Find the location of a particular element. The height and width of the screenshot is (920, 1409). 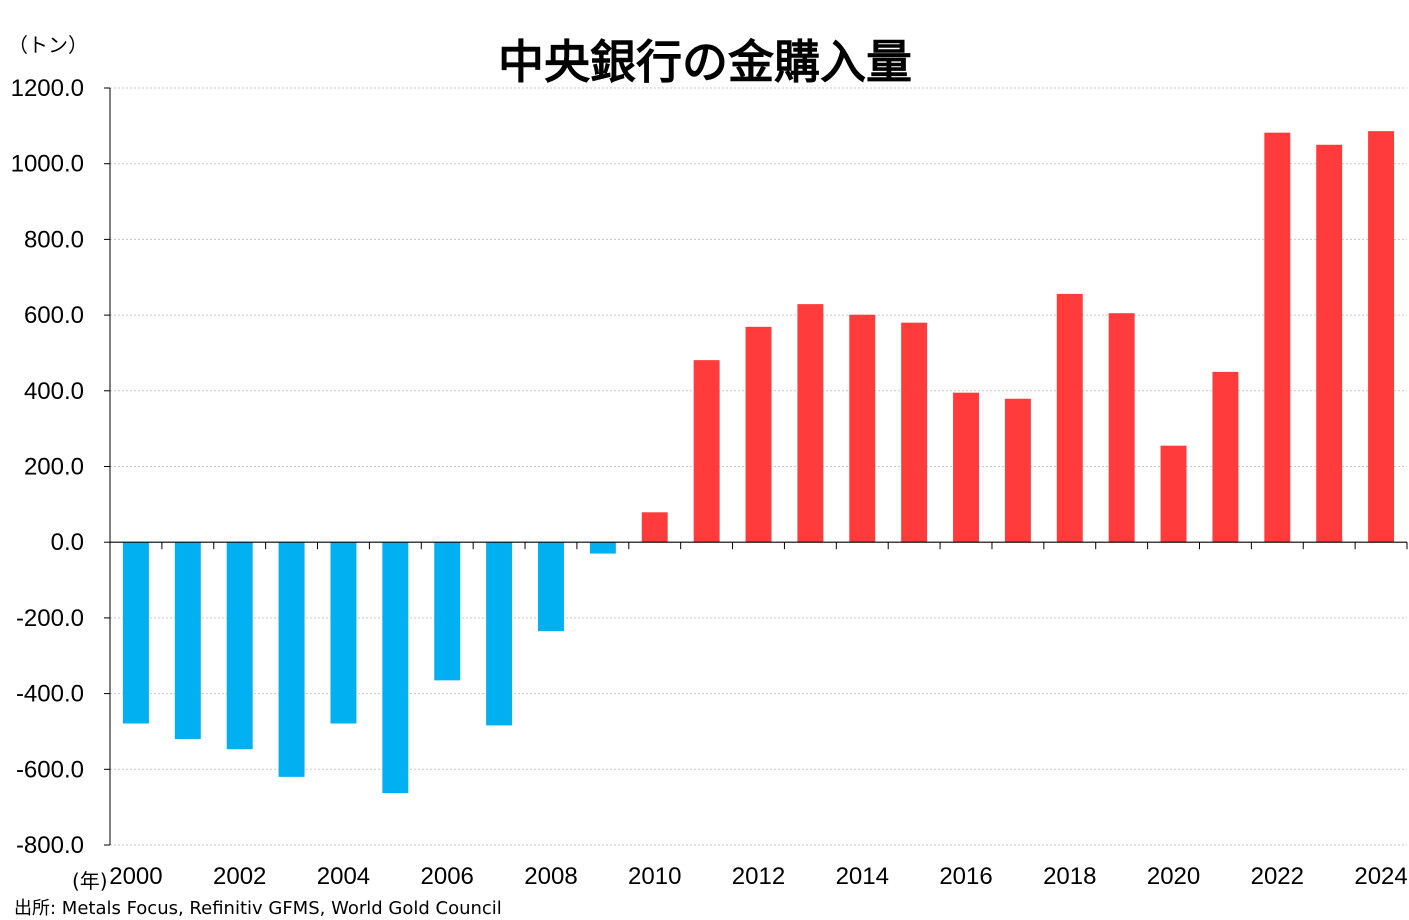

bar-2022 is located at coordinates (1277, 337).